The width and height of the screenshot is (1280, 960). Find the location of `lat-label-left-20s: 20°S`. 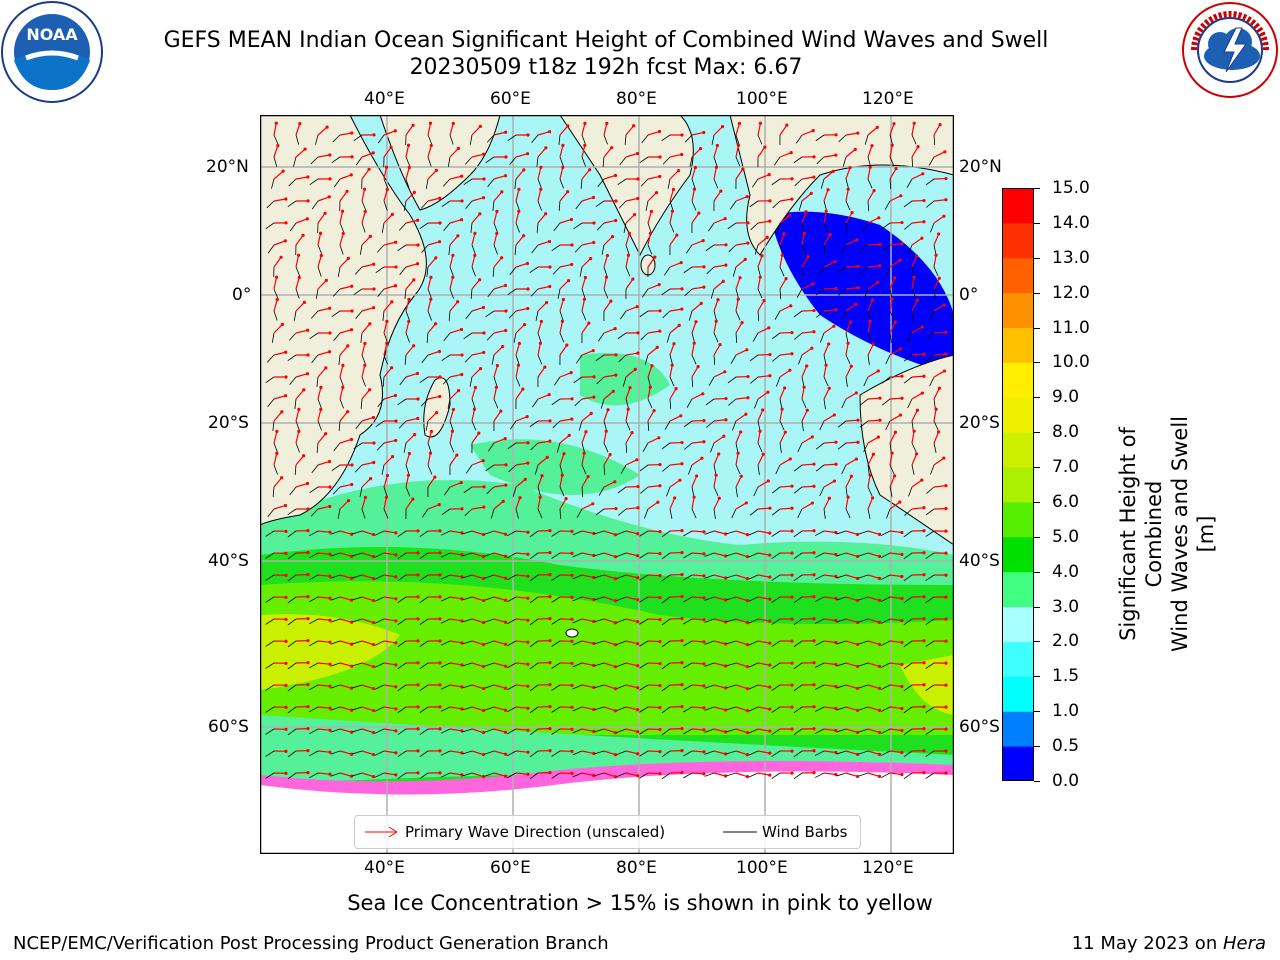

lat-label-left-20s: 20°S is located at coordinates (228, 423).